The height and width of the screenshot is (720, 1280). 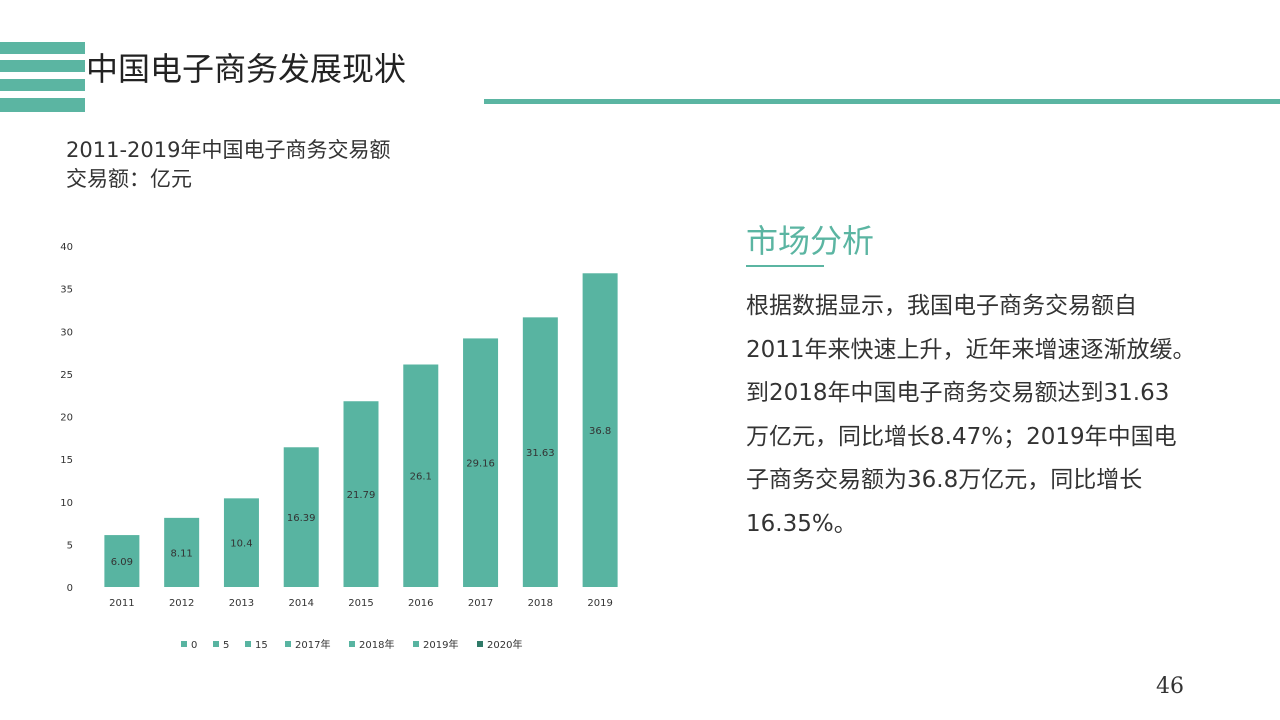 I want to click on chart-title: 2011-2019年中国电子商务交易额, so click(x=228, y=150).